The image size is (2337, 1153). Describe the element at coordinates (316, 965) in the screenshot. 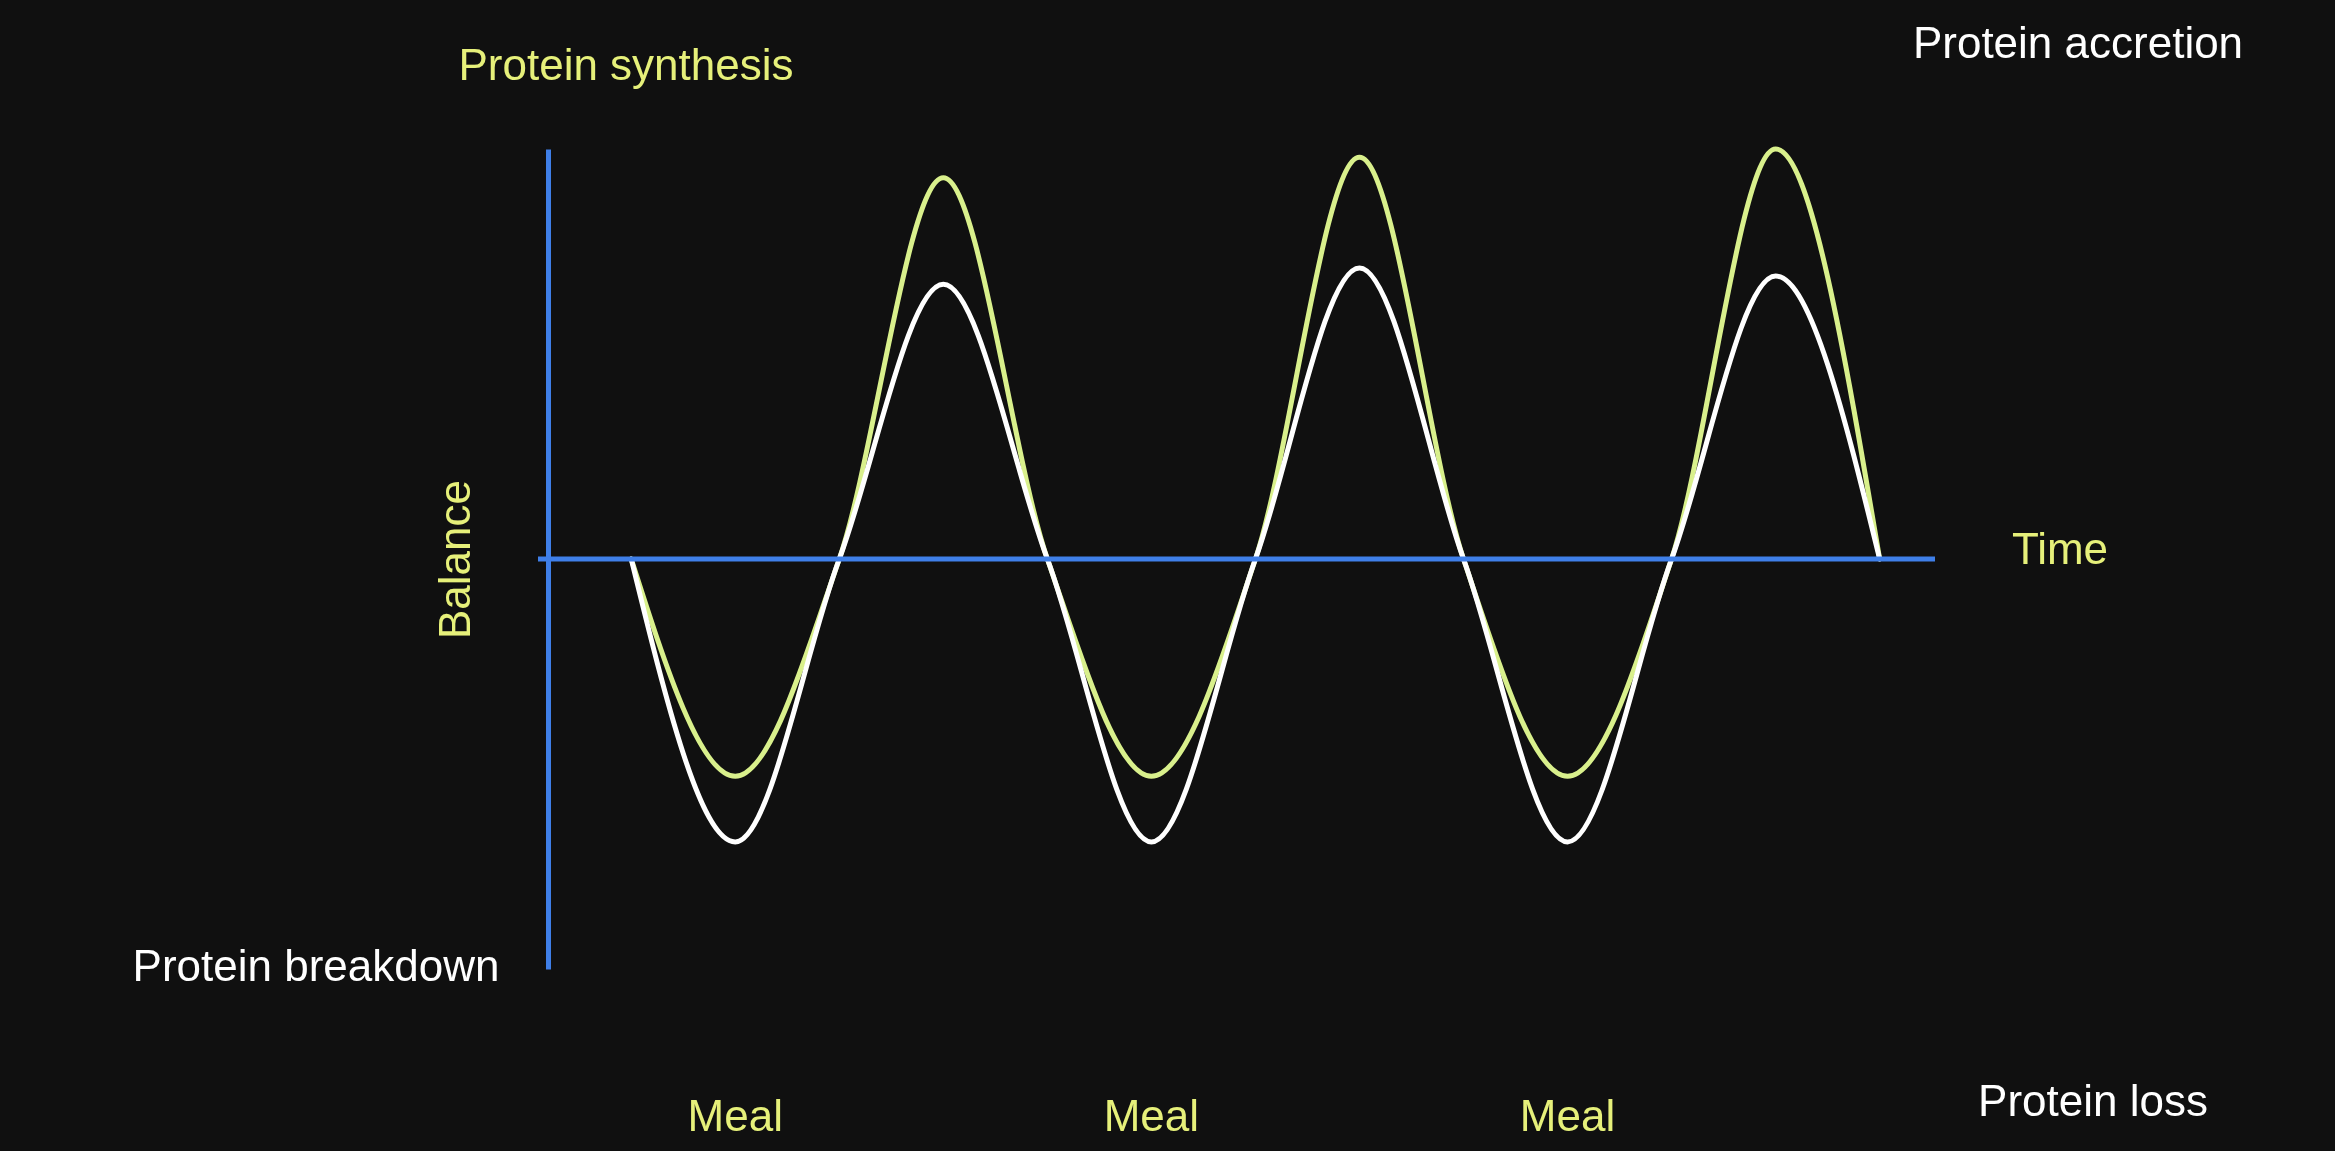

I see `text: Protein breakdown` at that location.